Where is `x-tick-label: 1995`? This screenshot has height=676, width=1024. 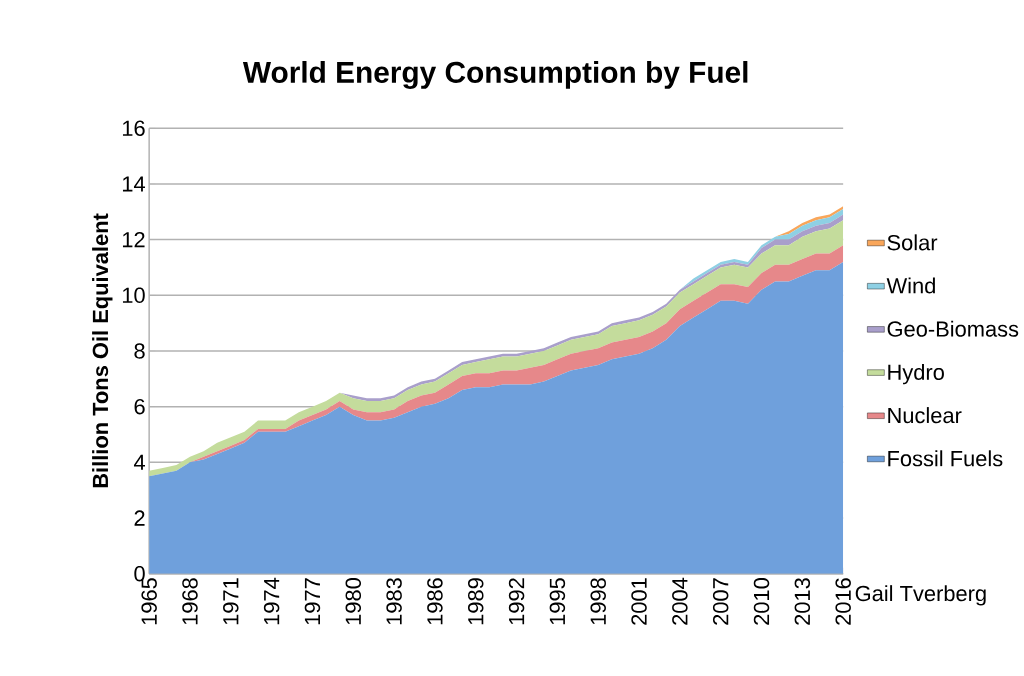
x-tick-label: 1995 is located at coordinates (557, 601).